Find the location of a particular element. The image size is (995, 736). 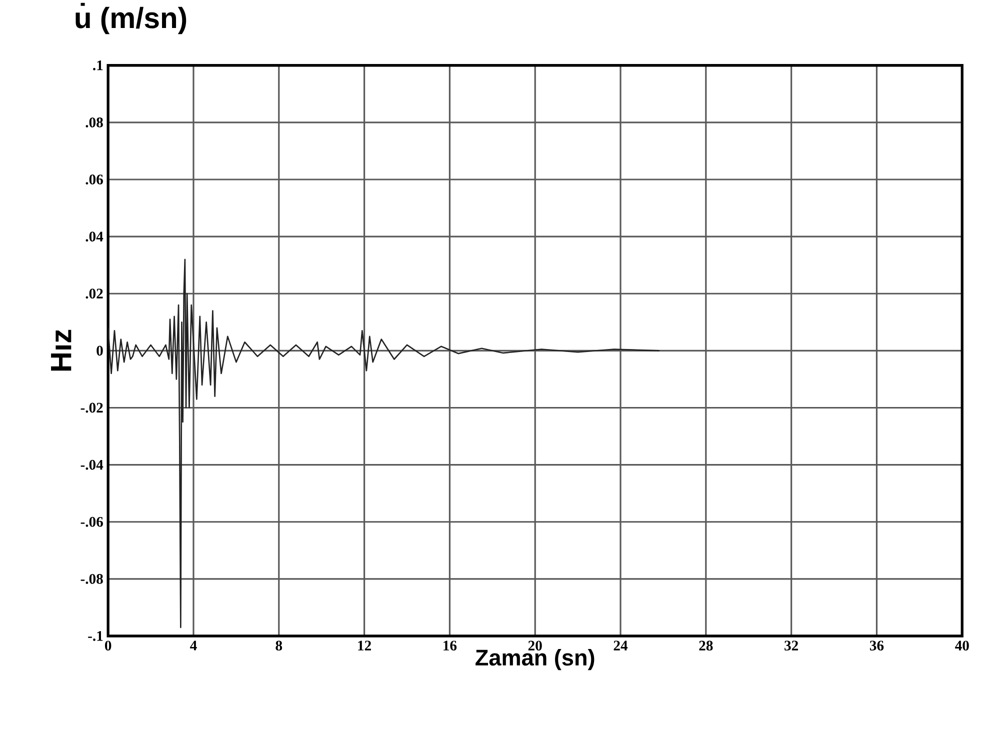

y-tick-label: -.08 is located at coordinates (91, 579).